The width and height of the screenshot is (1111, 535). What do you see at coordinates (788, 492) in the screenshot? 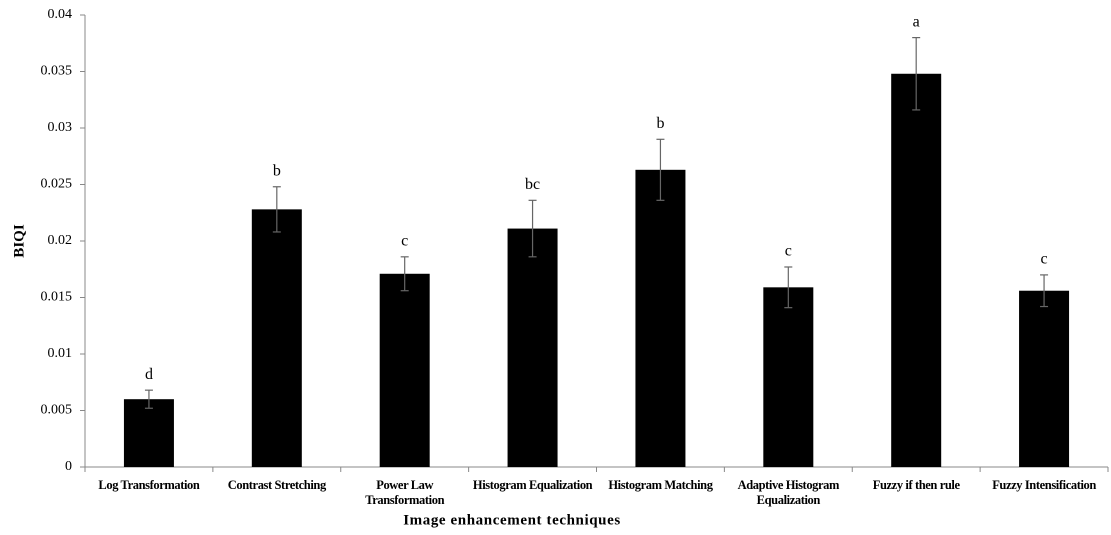
I see `x-tick-label: Adaptive Histogram Equalization` at bounding box center [788, 492].